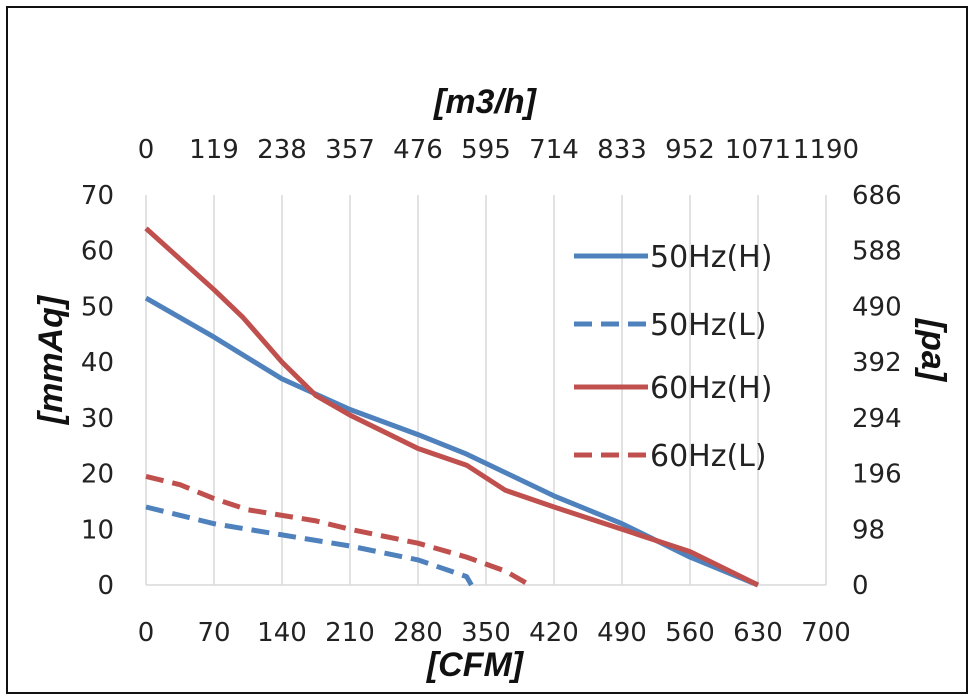 This screenshot has height=696, width=976. I want to click on x2-tick-label: 476, so click(418, 150).